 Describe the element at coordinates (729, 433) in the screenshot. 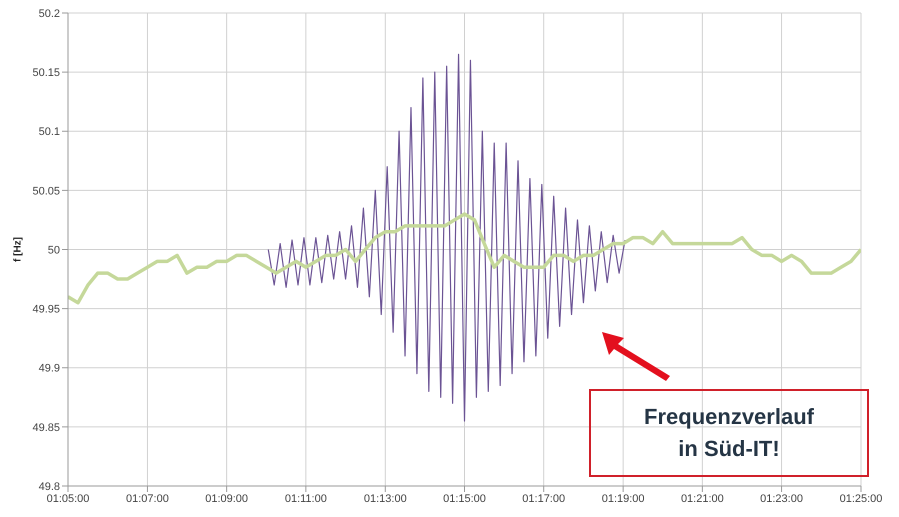

I see `annotation: Frequenzverlauf in Süd-IT!` at that location.